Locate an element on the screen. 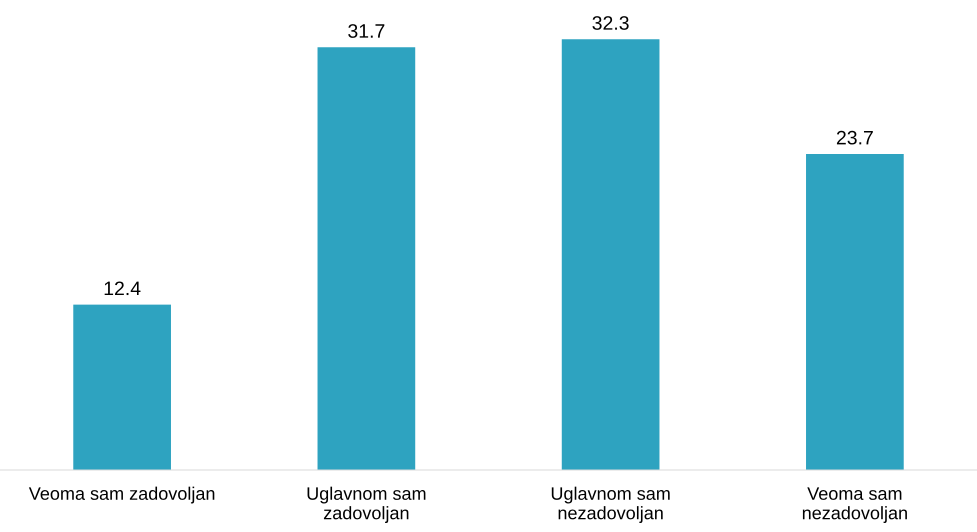 The width and height of the screenshot is (977, 532). x-tick-label: Uglavnom sam nezadovoljan is located at coordinates (611, 504).